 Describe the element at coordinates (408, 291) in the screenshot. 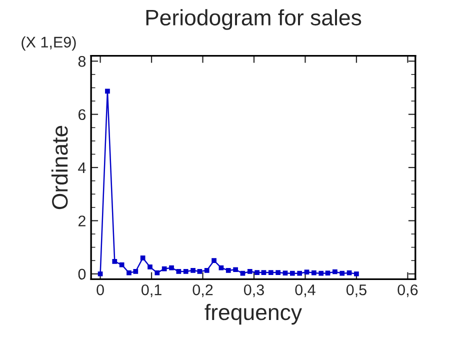

I see `x-tick-label: 0,6` at that location.